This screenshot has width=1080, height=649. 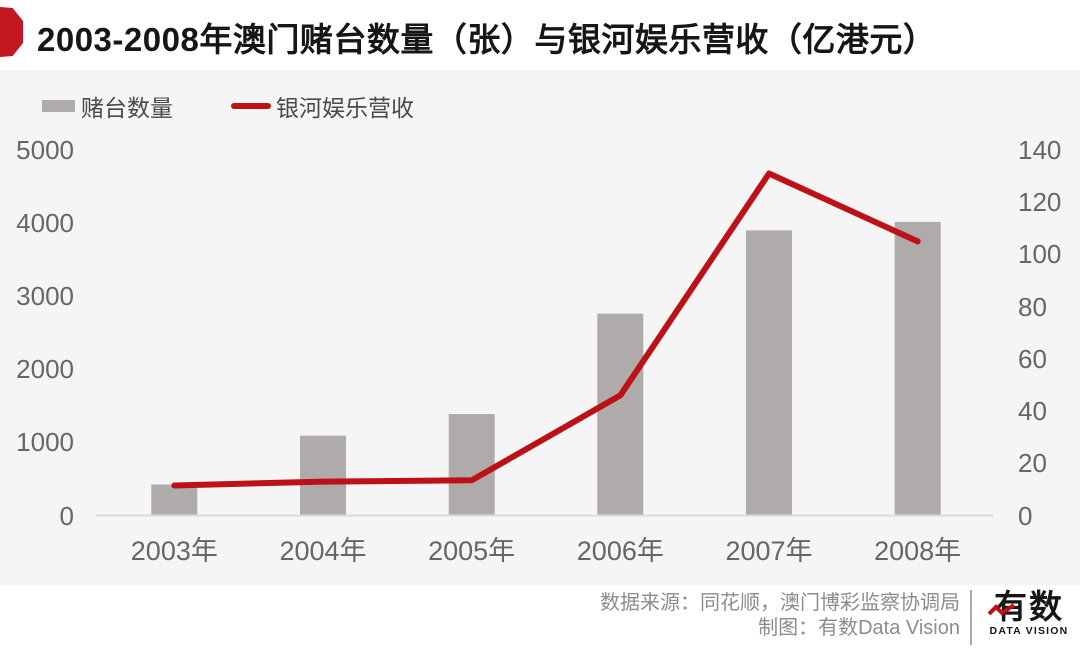 I want to click on x-axis-label-2003年: 2003年, so click(x=174, y=551).